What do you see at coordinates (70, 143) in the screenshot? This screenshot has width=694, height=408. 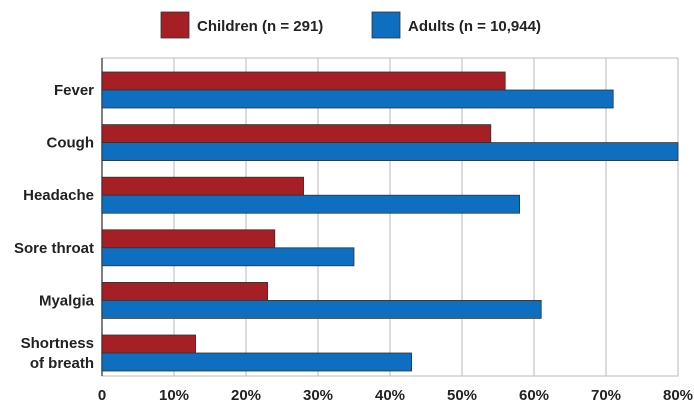 I see `category-label: Cough` at bounding box center [70, 143].